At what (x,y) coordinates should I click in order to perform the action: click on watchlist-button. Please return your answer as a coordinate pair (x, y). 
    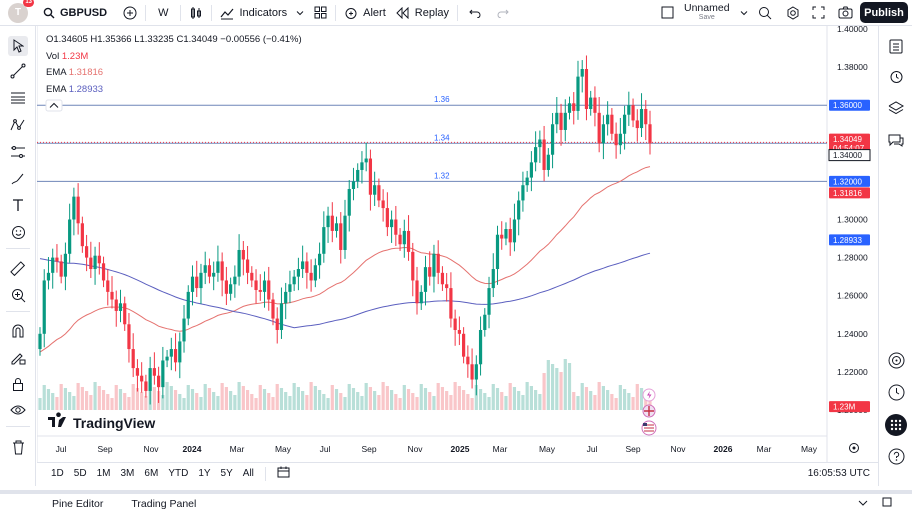
    Looking at the image, I should click on (896, 46).